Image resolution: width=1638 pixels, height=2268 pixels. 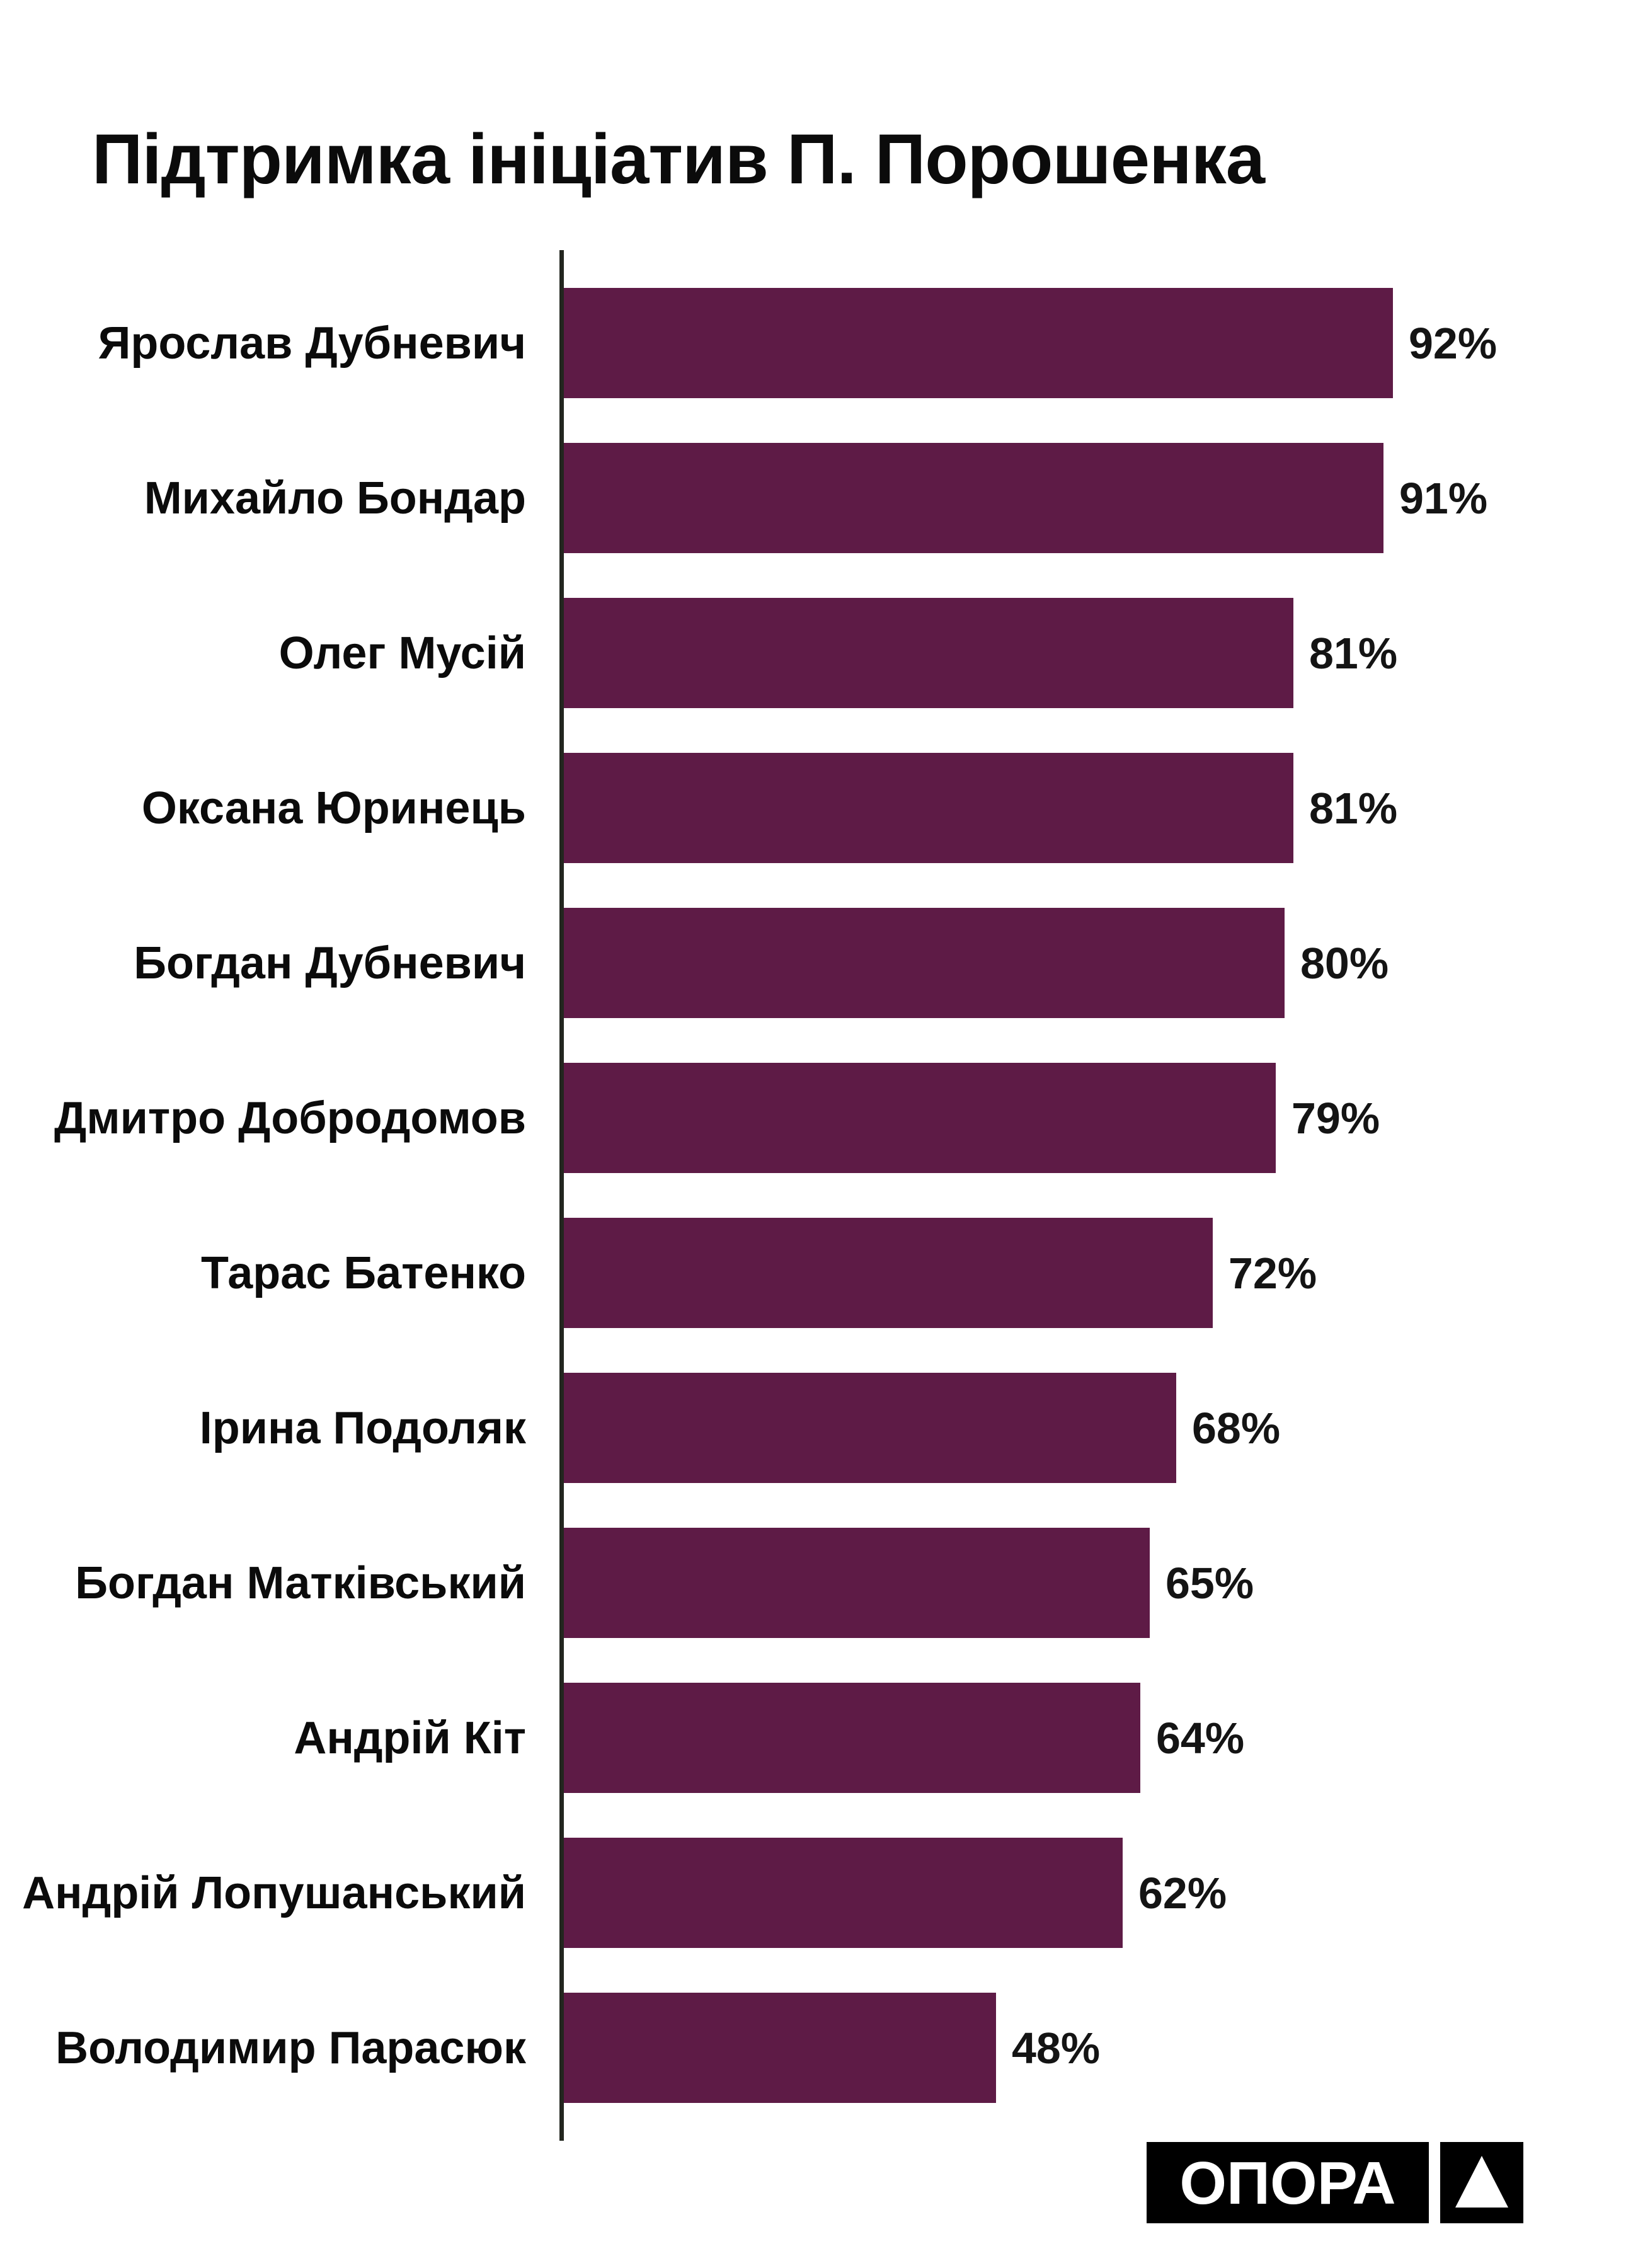 I want to click on bar-value-label: 91%, so click(x=1443, y=498).